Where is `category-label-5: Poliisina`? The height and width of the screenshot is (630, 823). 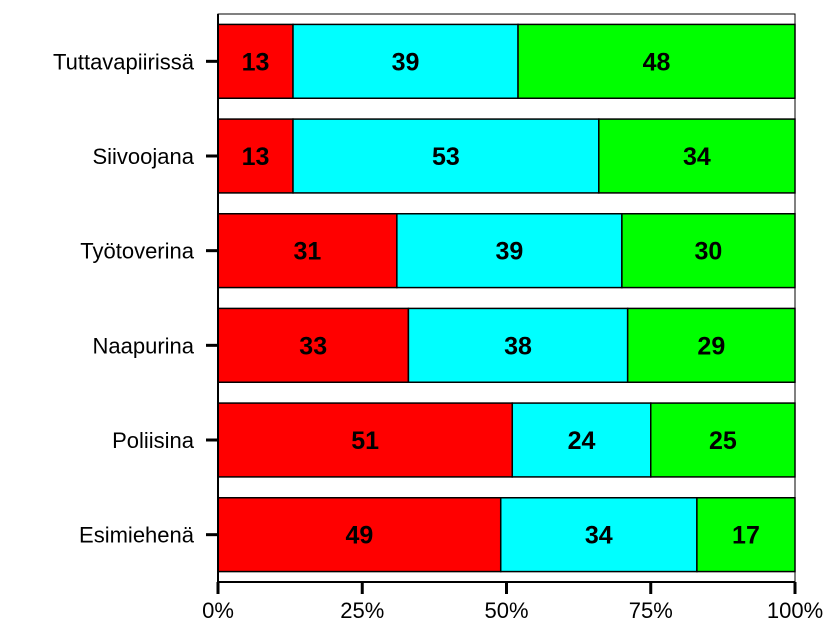
category-label-5: Poliisina is located at coordinates (153, 440).